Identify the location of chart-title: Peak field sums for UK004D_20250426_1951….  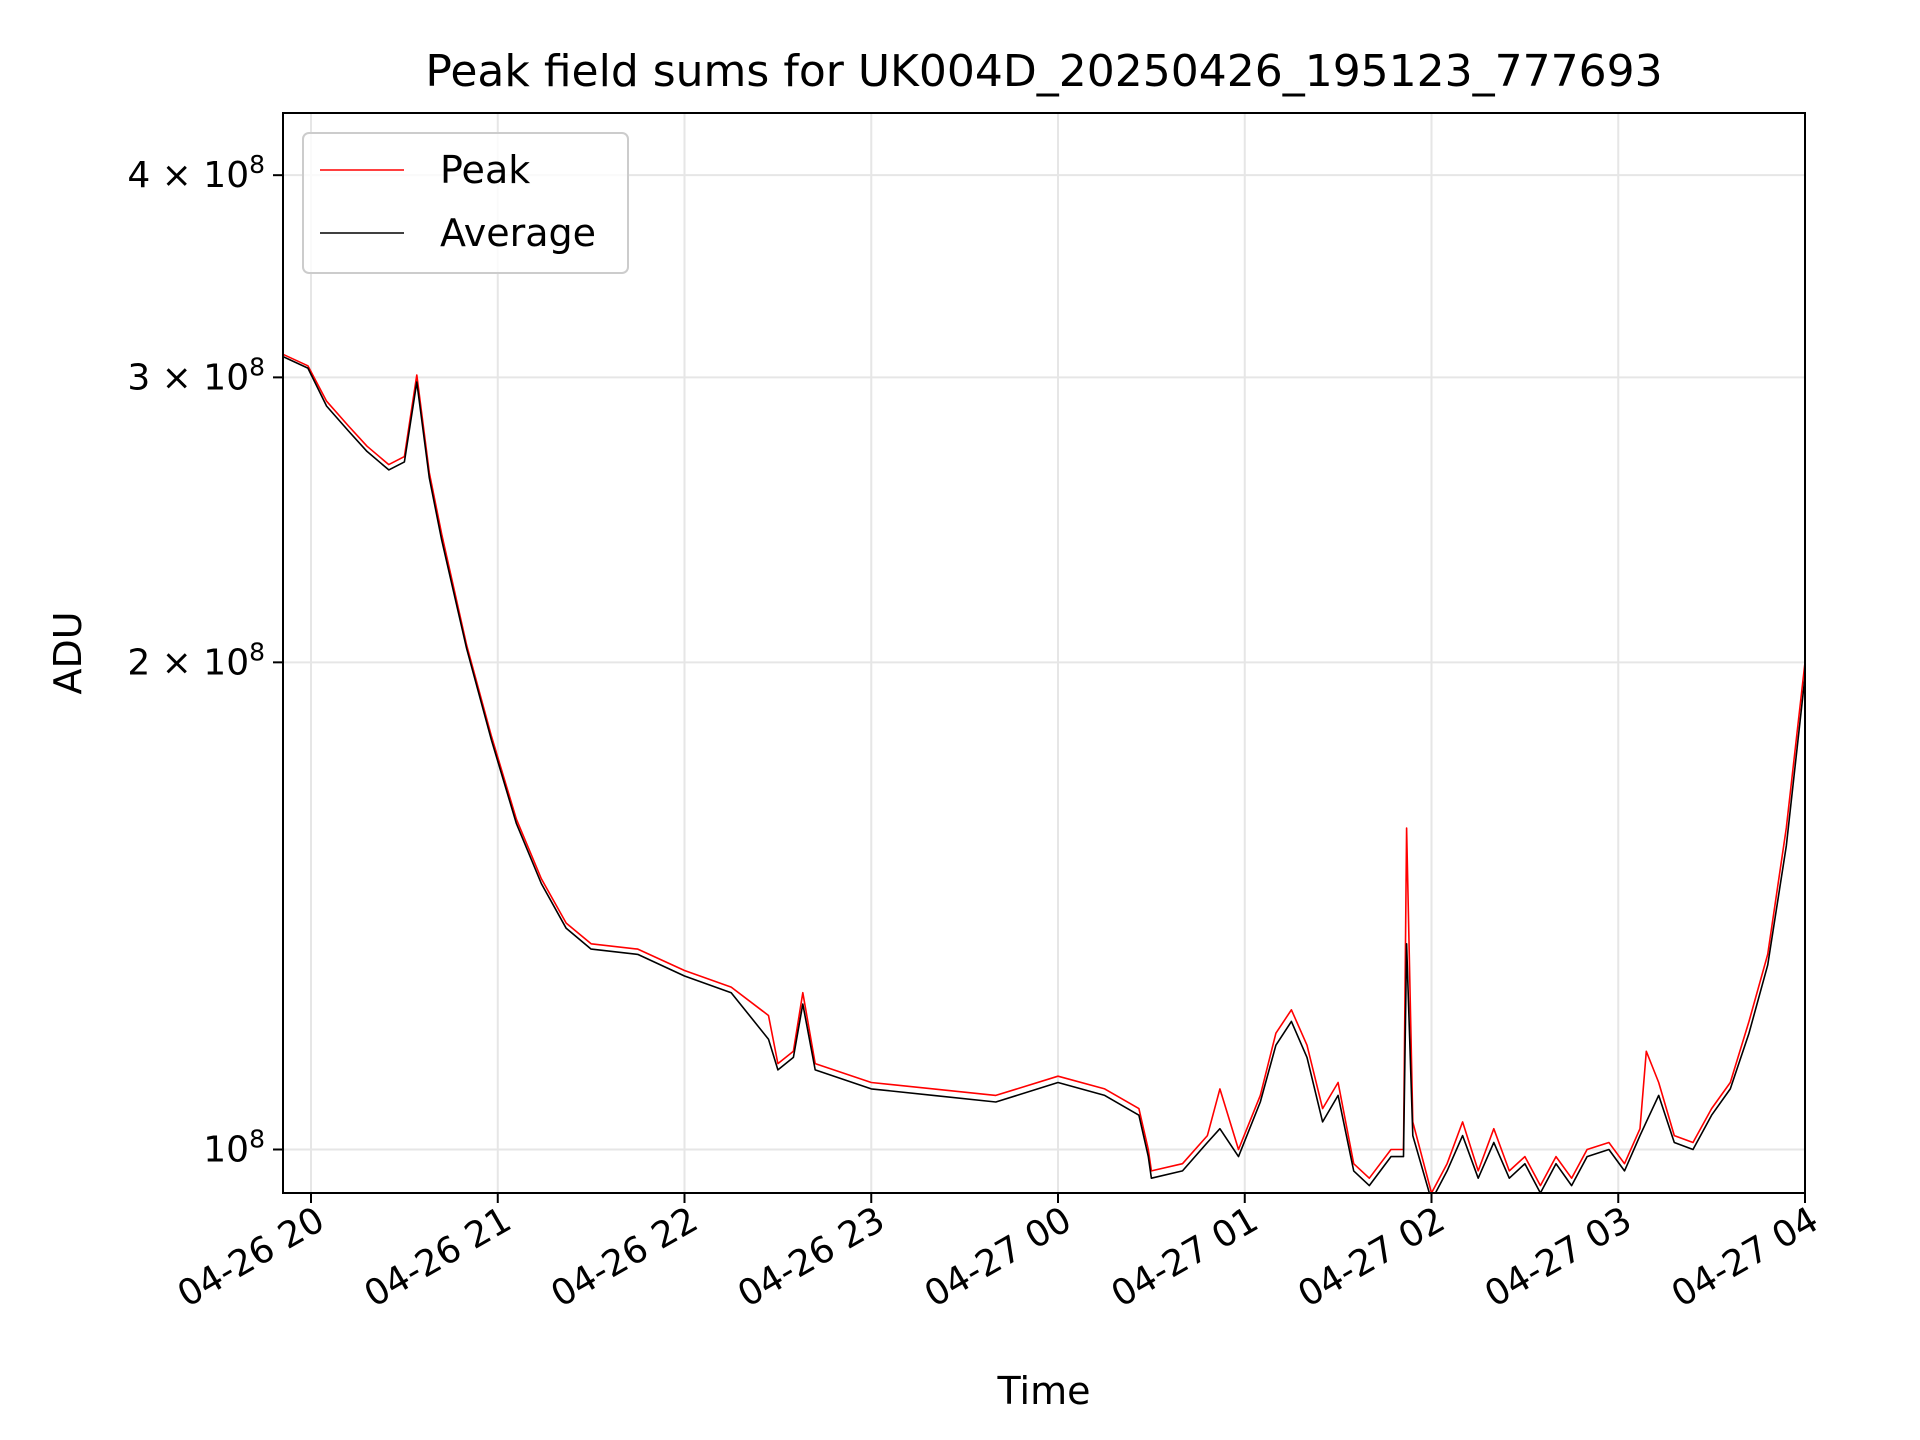
(1043, 71).